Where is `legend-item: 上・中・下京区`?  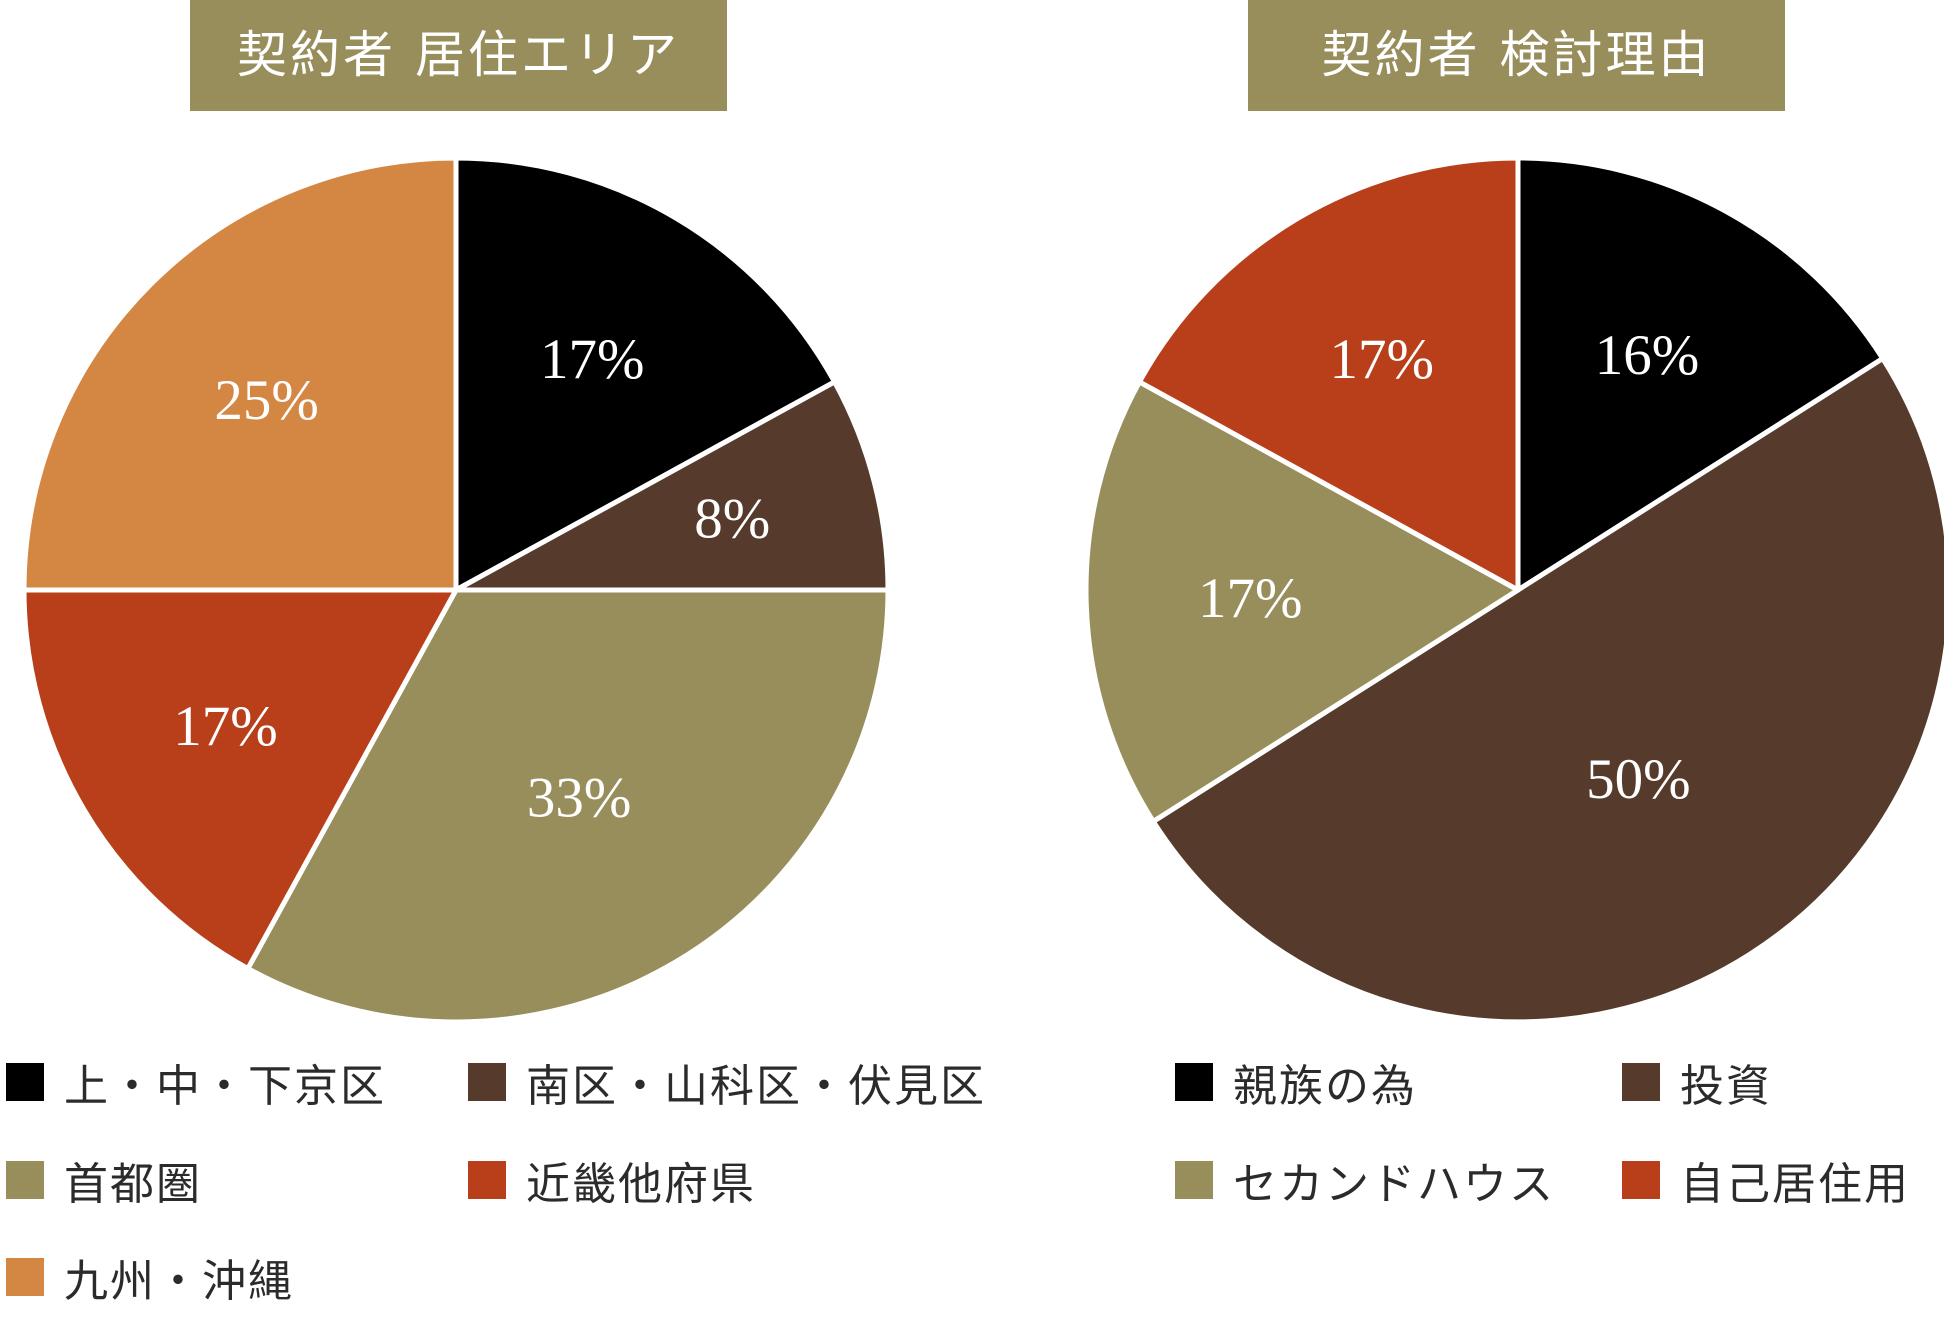 legend-item: 上・中・下京区 is located at coordinates (196, 1082).